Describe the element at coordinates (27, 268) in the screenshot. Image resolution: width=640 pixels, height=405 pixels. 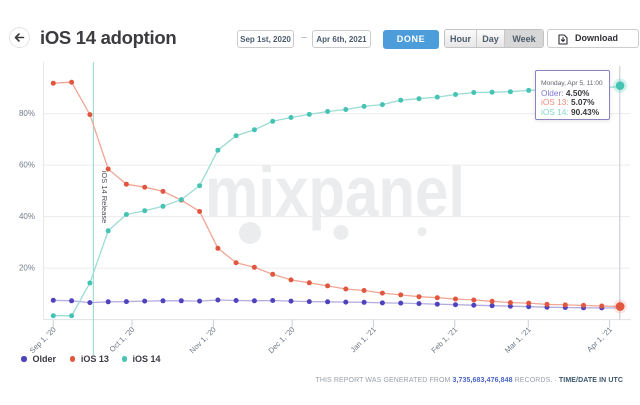
I see `svg-text: 20%` at that location.